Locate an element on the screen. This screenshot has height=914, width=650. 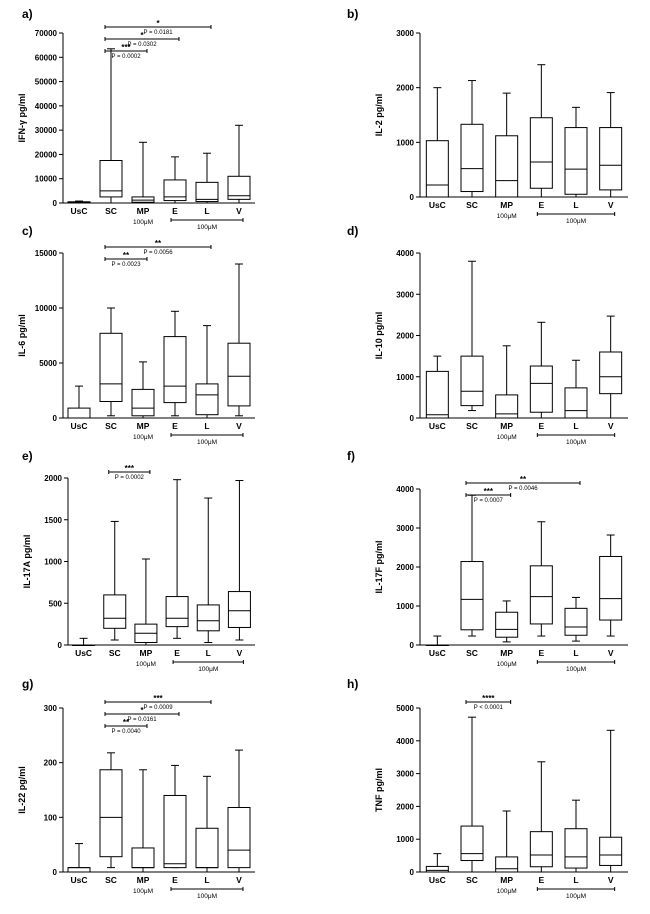
panel-label: g) is located at coordinates (27, 684).